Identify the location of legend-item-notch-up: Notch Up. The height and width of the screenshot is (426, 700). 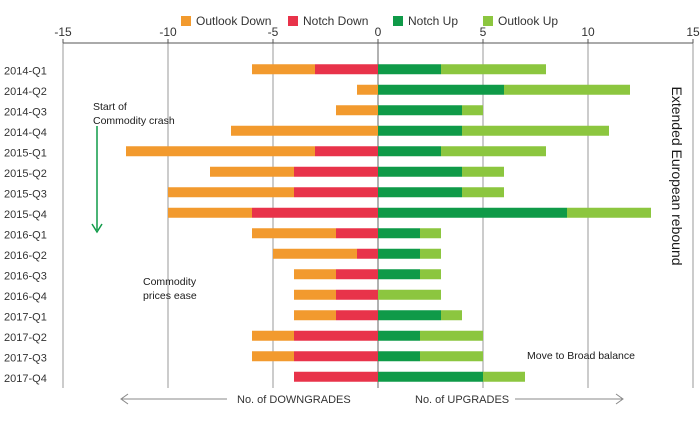
(425, 21).